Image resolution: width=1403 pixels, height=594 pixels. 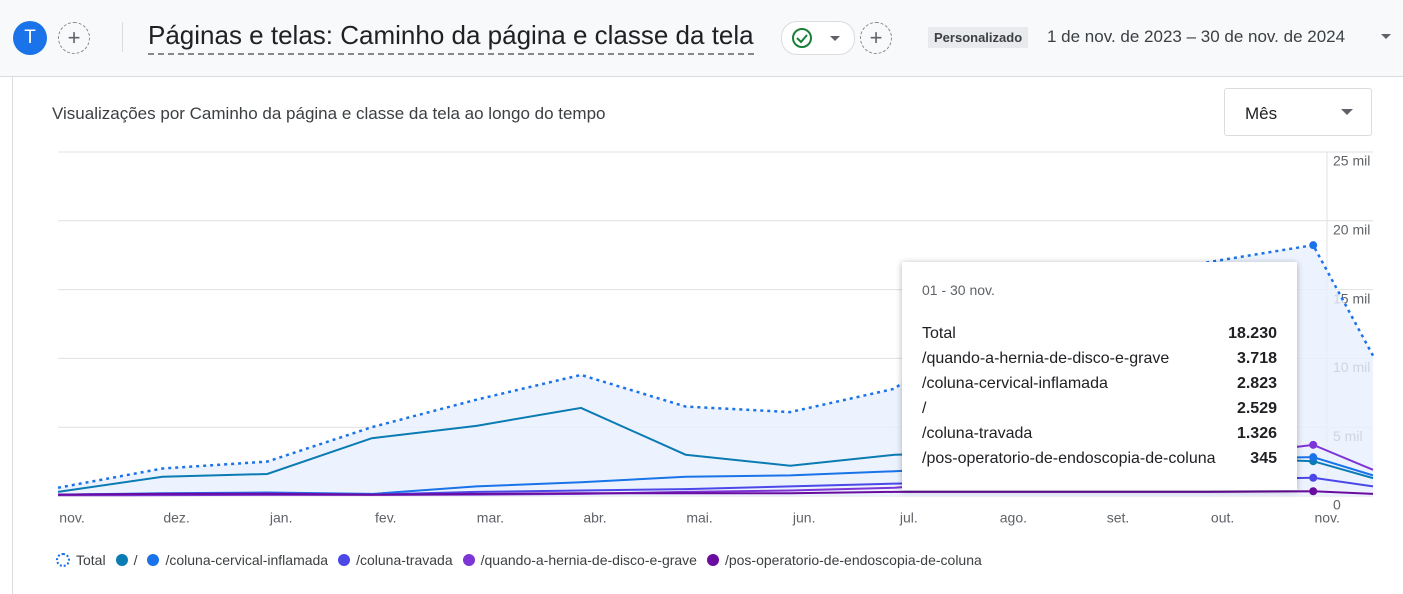 I want to click on tooltip-label: /, so click(x=924, y=408).